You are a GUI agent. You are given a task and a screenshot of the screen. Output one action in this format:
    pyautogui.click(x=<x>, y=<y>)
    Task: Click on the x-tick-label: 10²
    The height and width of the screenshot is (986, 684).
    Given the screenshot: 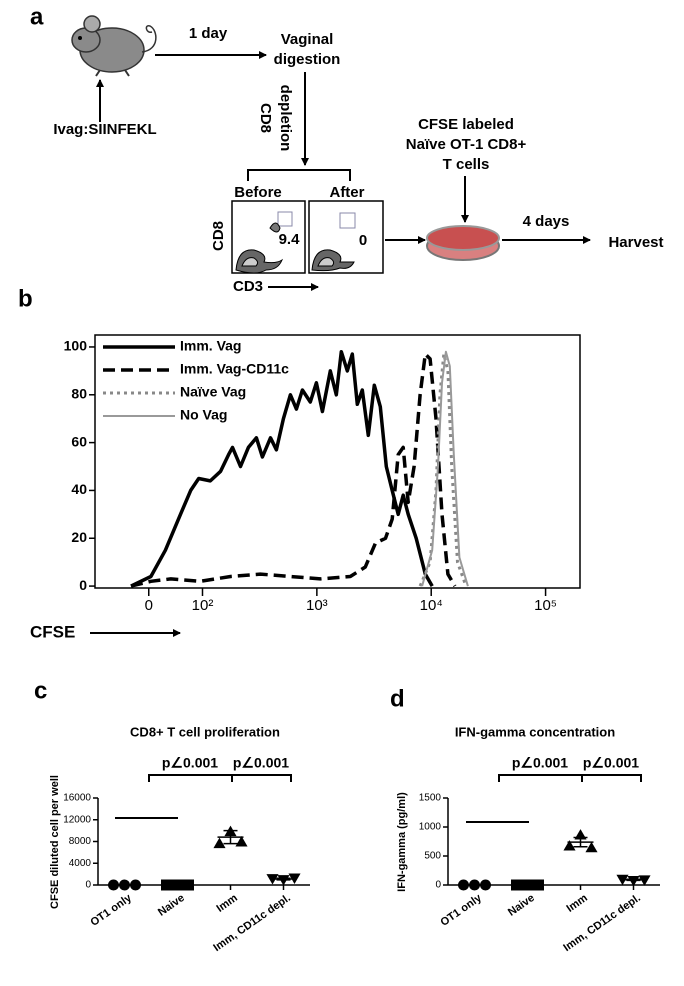 What is the action you would take?
    pyautogui.click(x=203, y=605)
    